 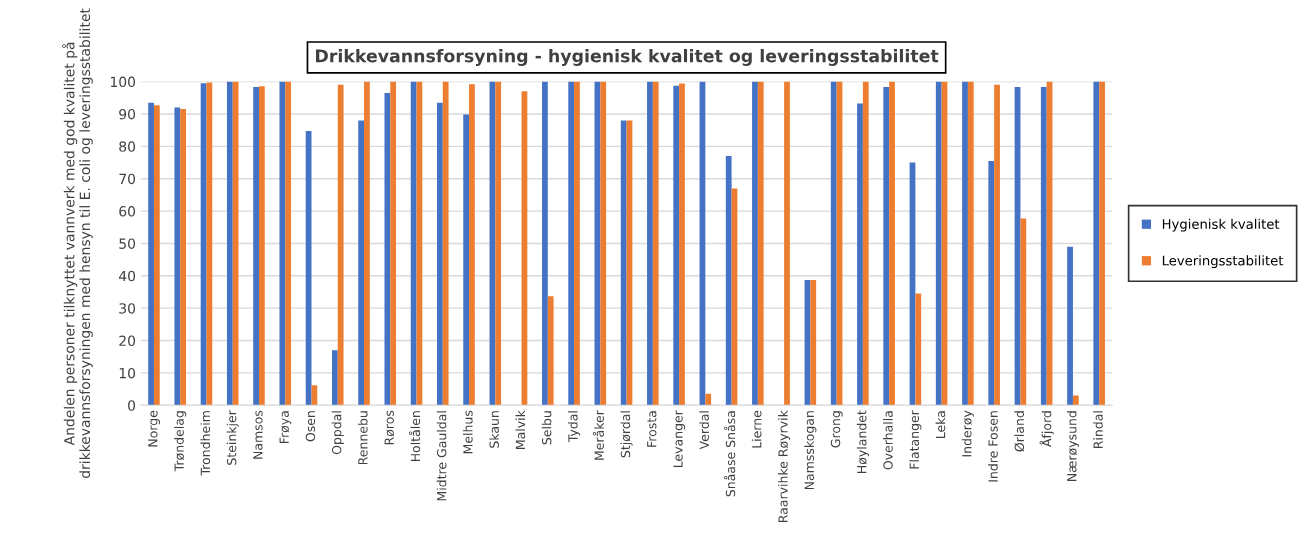 What do you see at coordinates (1019, 431) in the screenshot?
I see `x-tick-label: Ørland` at bounding box center [1019, 431].